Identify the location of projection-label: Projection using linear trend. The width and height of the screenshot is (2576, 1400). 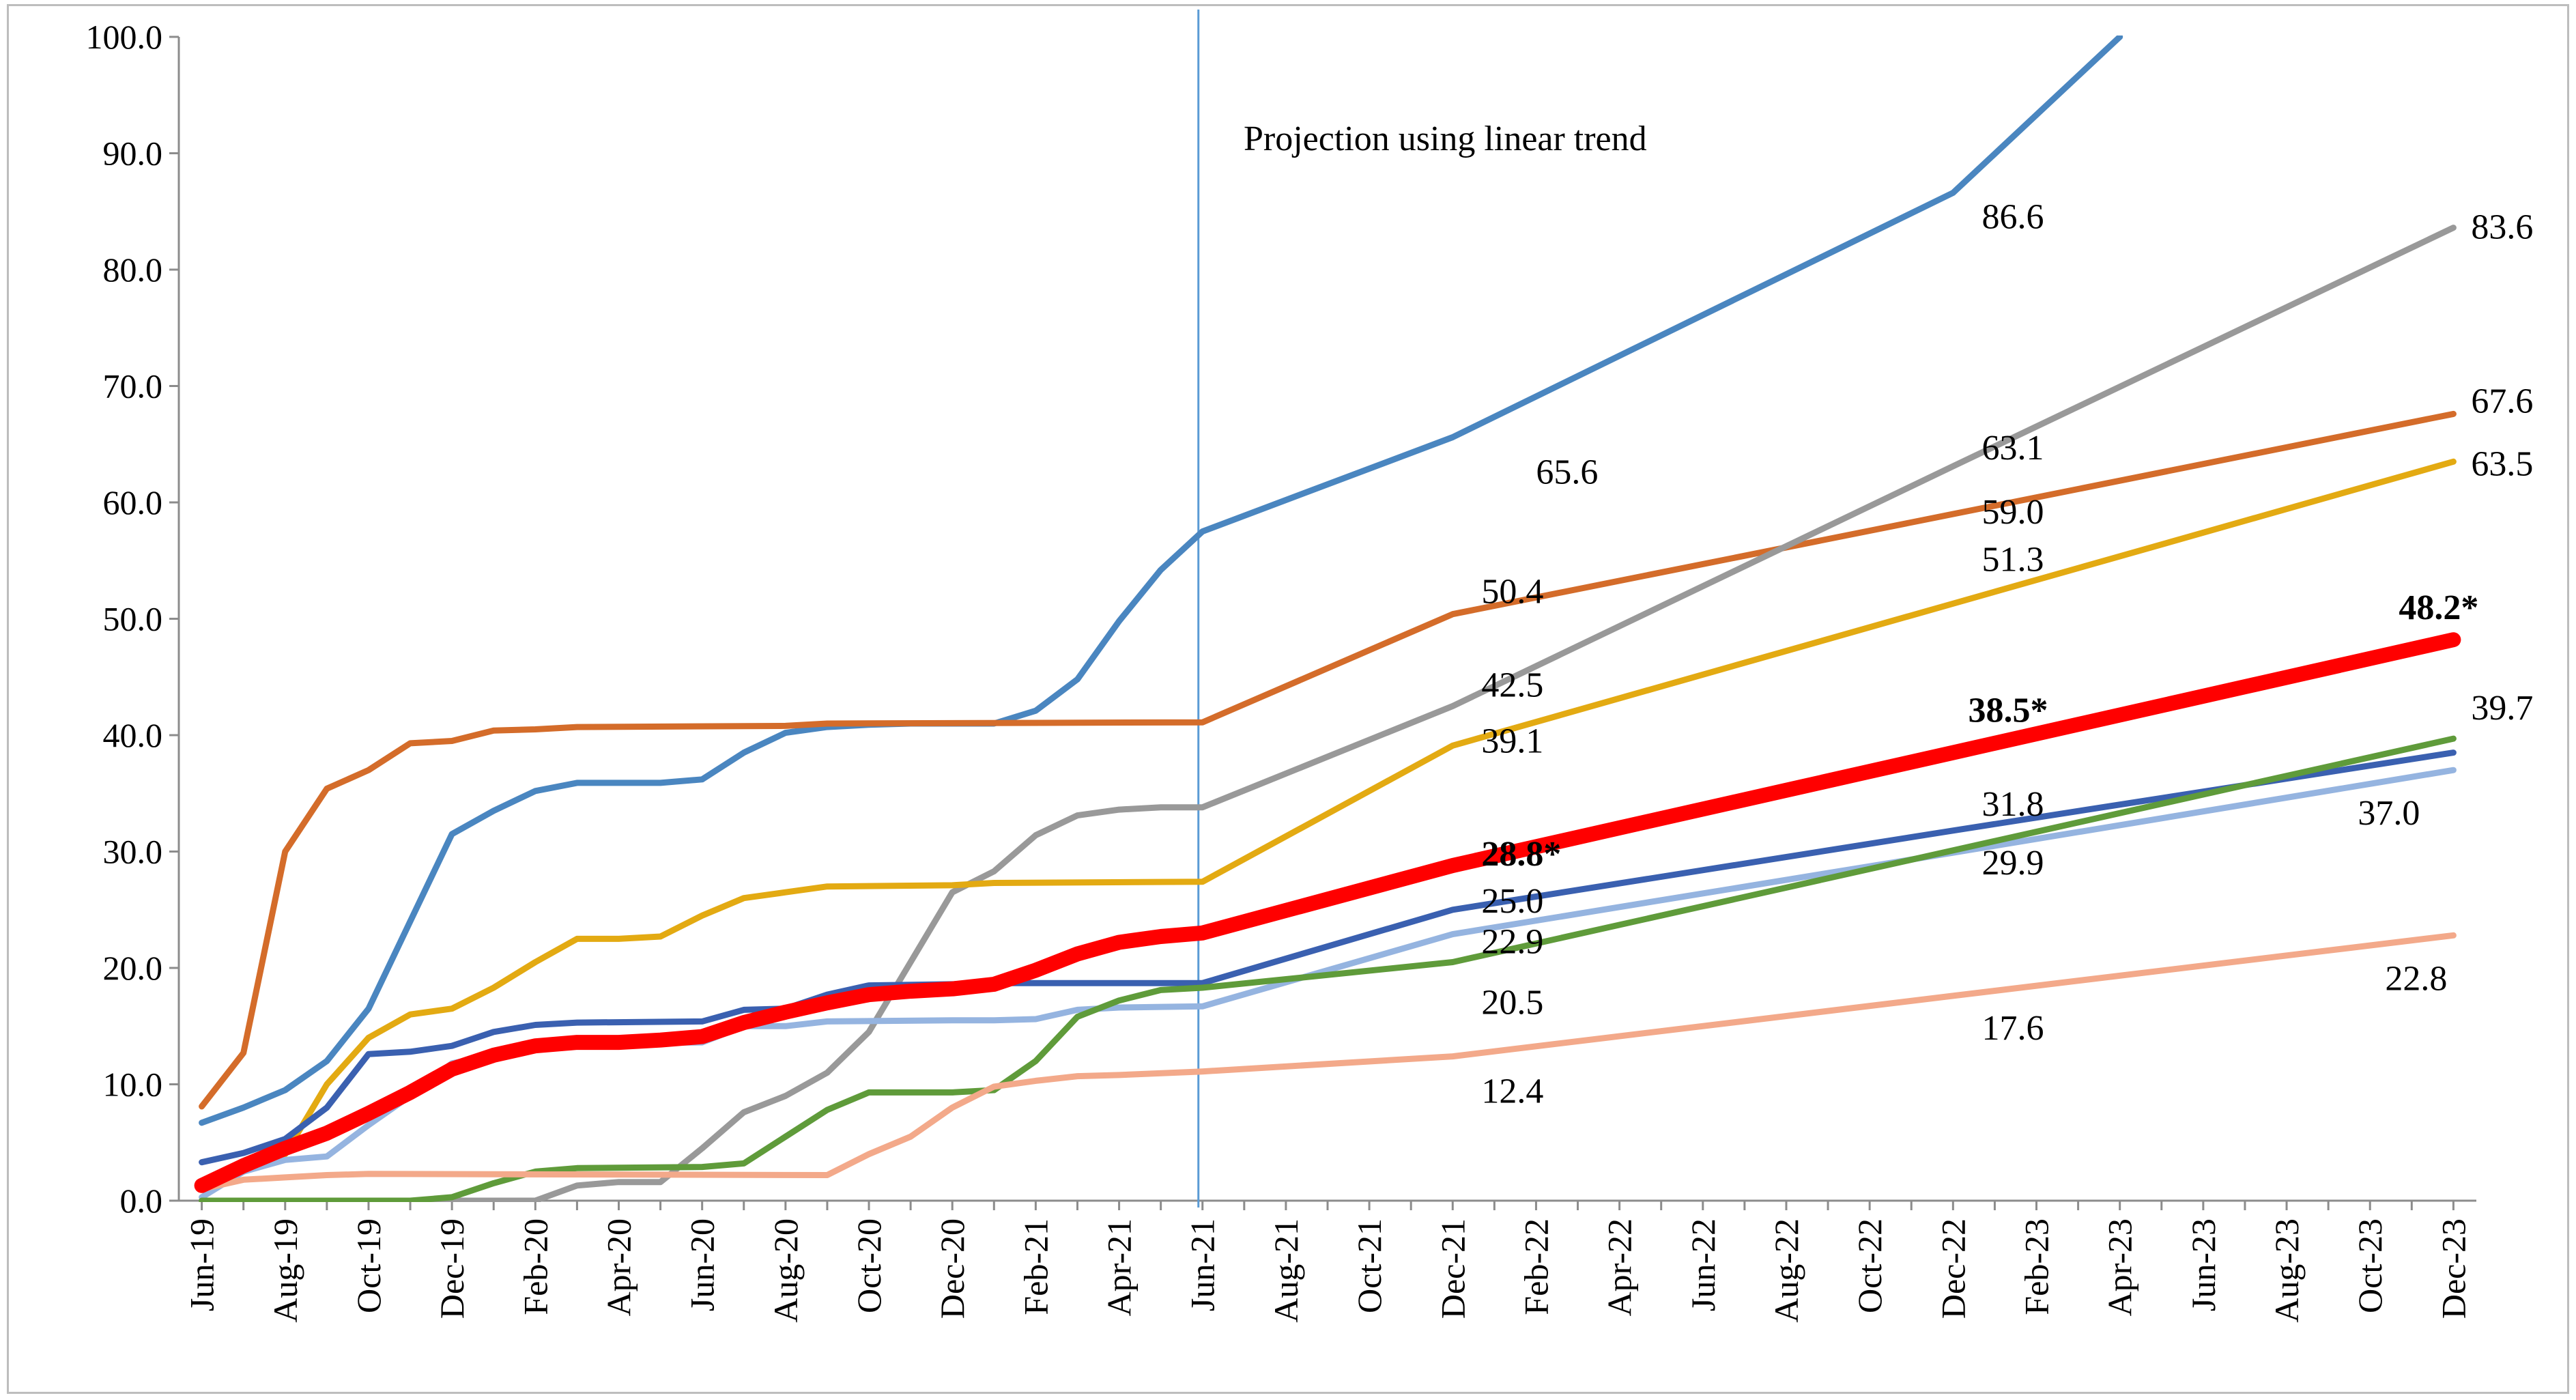
(1445, 138).